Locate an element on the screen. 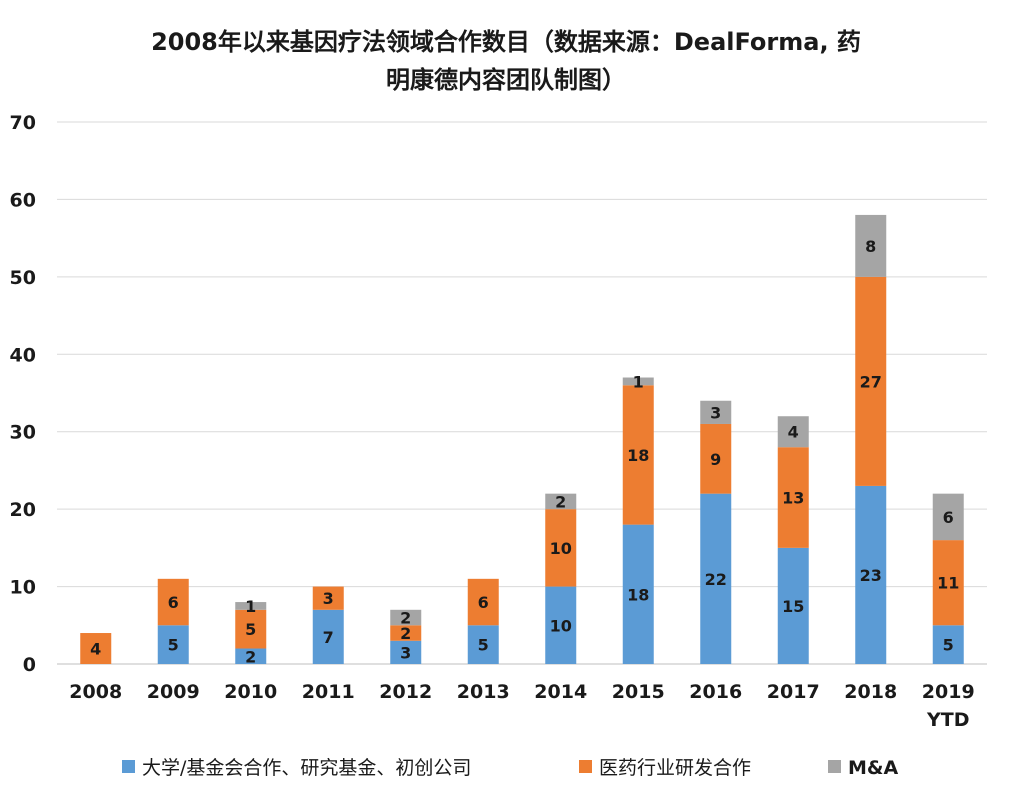 This screenshot has width=1012, height=801. x-tick-label: 2017 is located at coordinates (793, 692).